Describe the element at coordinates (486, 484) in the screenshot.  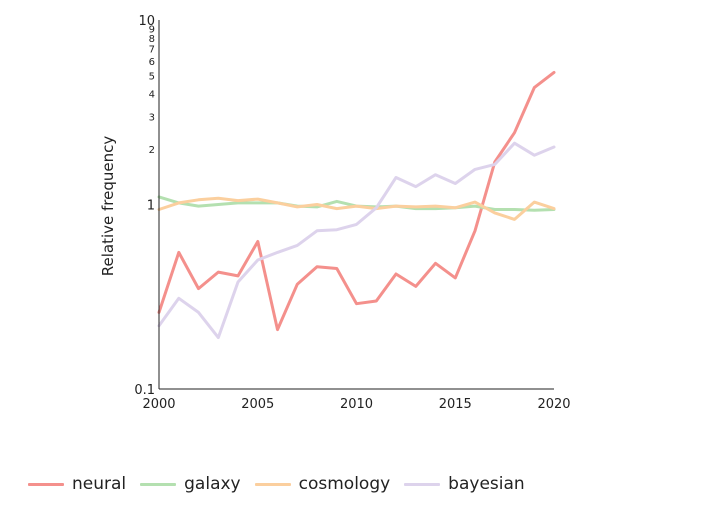
I see `legend-label: bayesian` at that location.